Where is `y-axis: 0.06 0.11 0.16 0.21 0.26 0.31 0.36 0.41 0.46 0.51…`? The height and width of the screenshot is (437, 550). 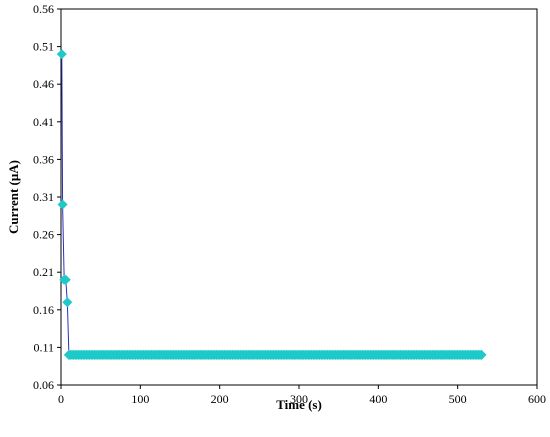 y-axis: 0.06 0.11 0.16 0.21 0.26 0.31 0.36 0.41 0.46 0.51… is located at coordinates (47, 197).